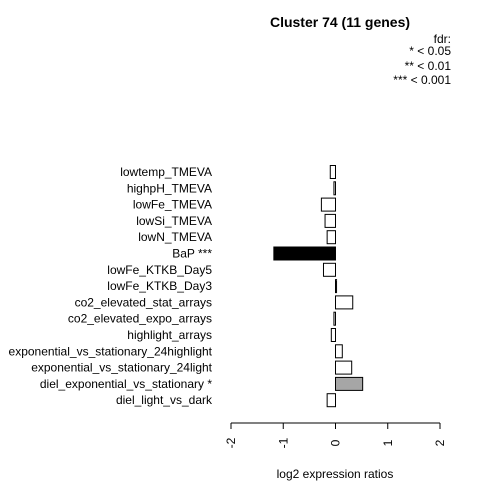  I want to click on x-tick-label: 0, so click(336, 442).